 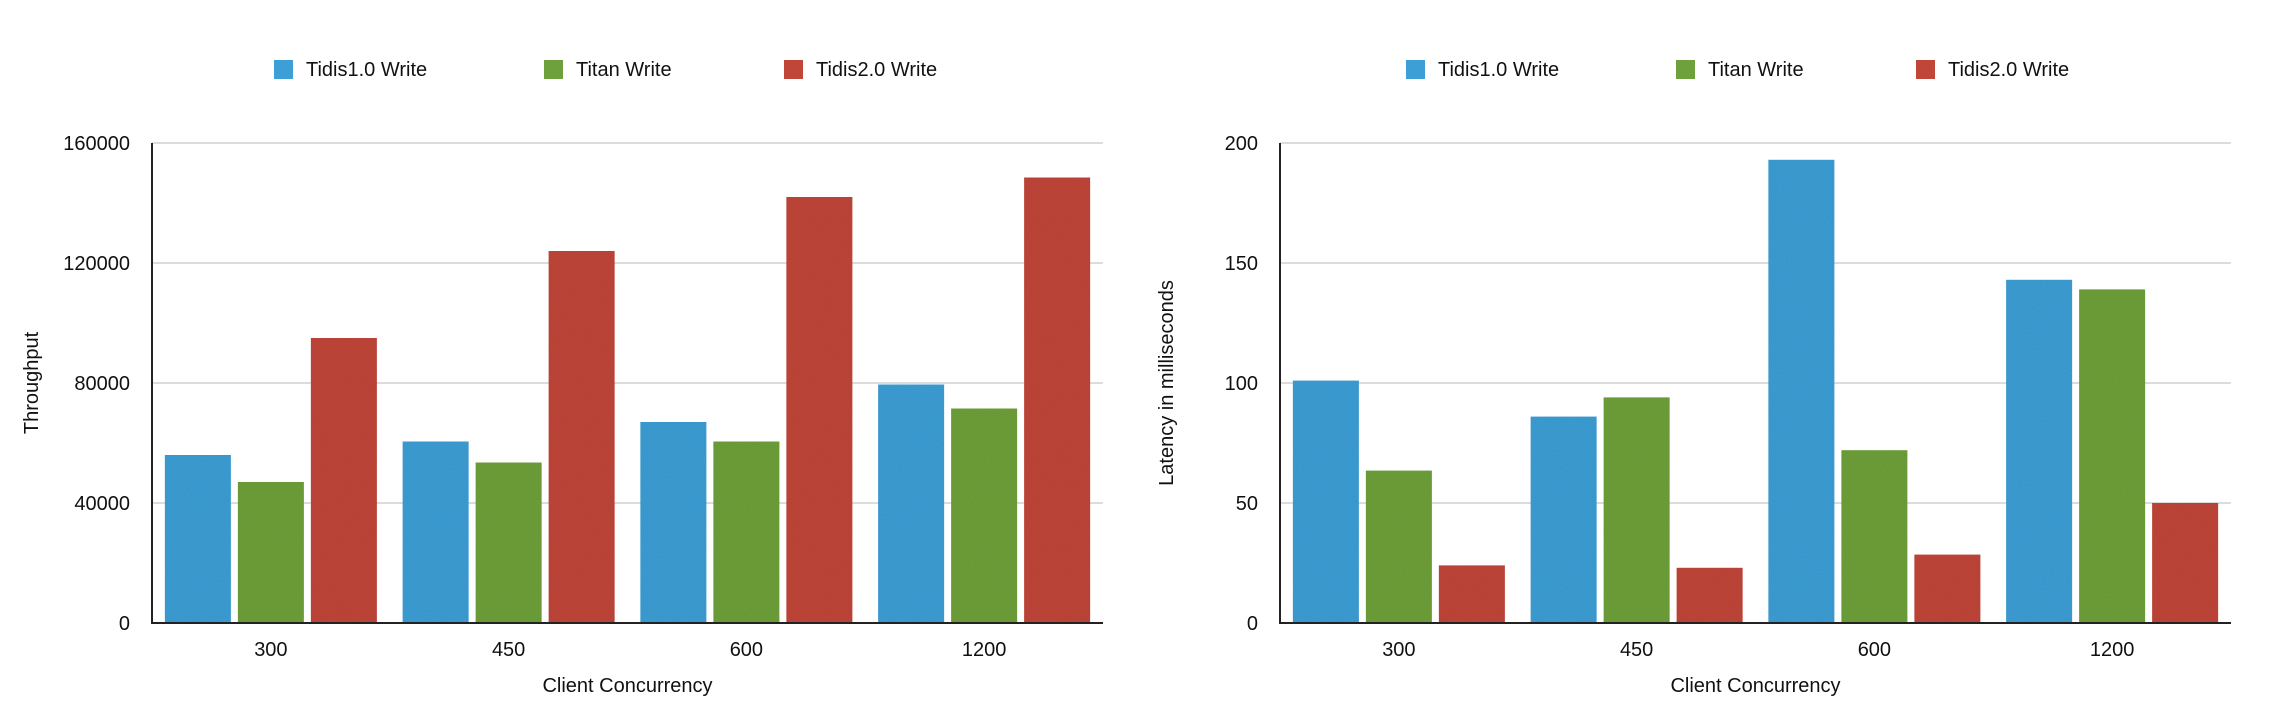 I want to click on latency-legend-item: Tidis2.0 Write, so click(x=1992, y=70).